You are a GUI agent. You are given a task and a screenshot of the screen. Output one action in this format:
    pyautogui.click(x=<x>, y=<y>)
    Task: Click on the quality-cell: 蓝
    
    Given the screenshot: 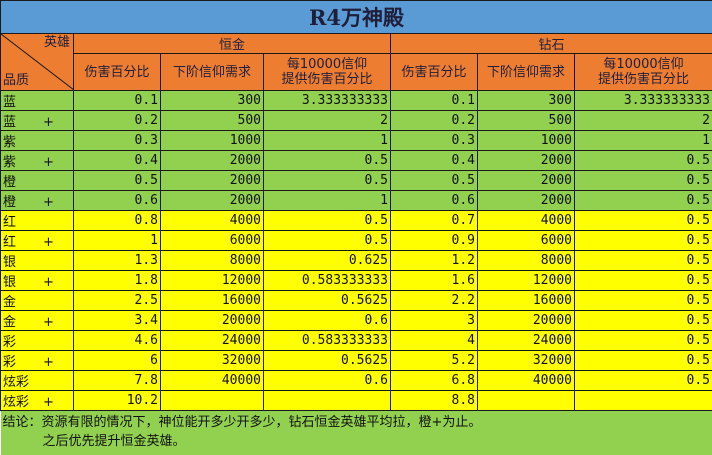 What is the action you would take?
    pyautogui.click(x=37, y=101)
    